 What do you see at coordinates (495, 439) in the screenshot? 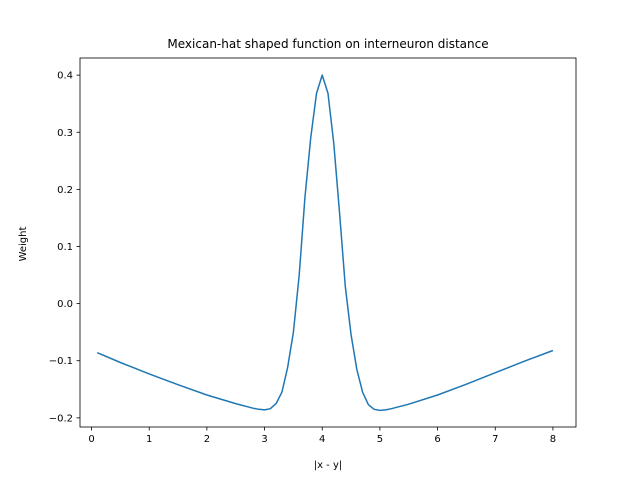
I see `x-tick-label: 7` at bounding box center [495, 439].